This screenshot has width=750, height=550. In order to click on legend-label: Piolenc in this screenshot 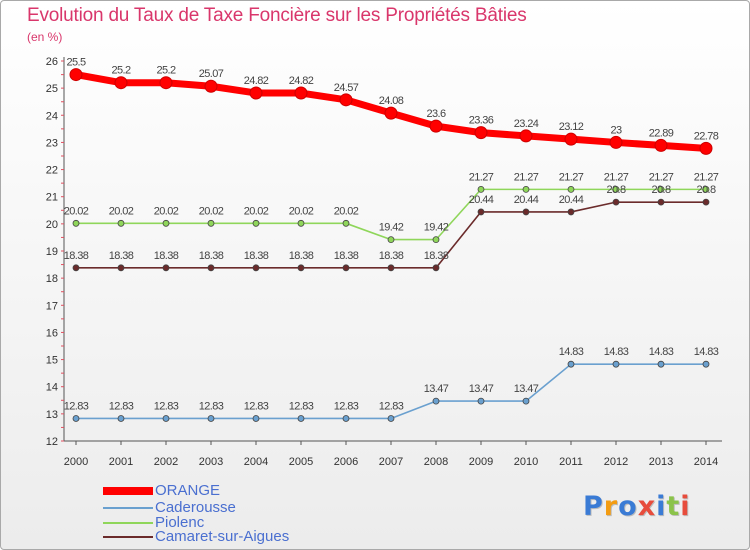, I will do `click(180, 522)`.